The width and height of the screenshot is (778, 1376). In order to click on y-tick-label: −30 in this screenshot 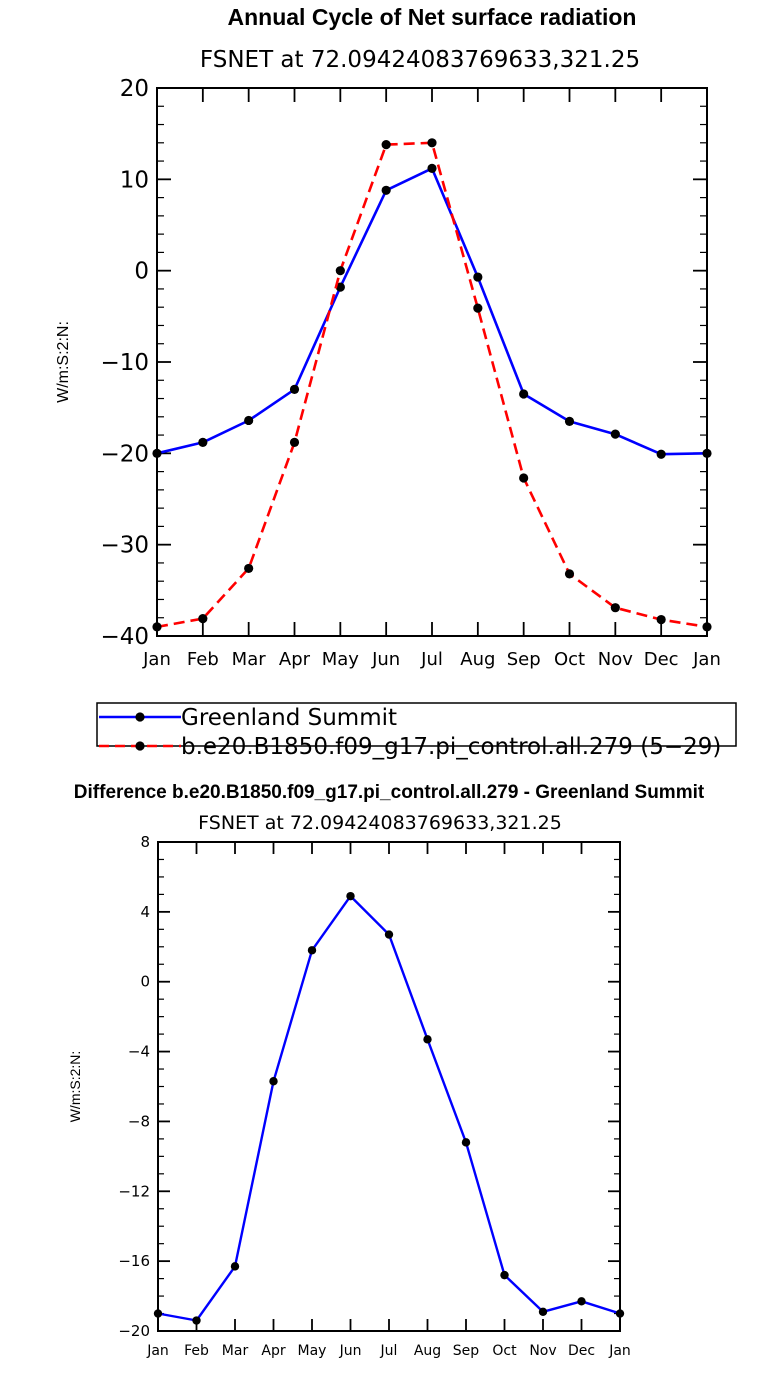, I will do `click(124, 546)`.